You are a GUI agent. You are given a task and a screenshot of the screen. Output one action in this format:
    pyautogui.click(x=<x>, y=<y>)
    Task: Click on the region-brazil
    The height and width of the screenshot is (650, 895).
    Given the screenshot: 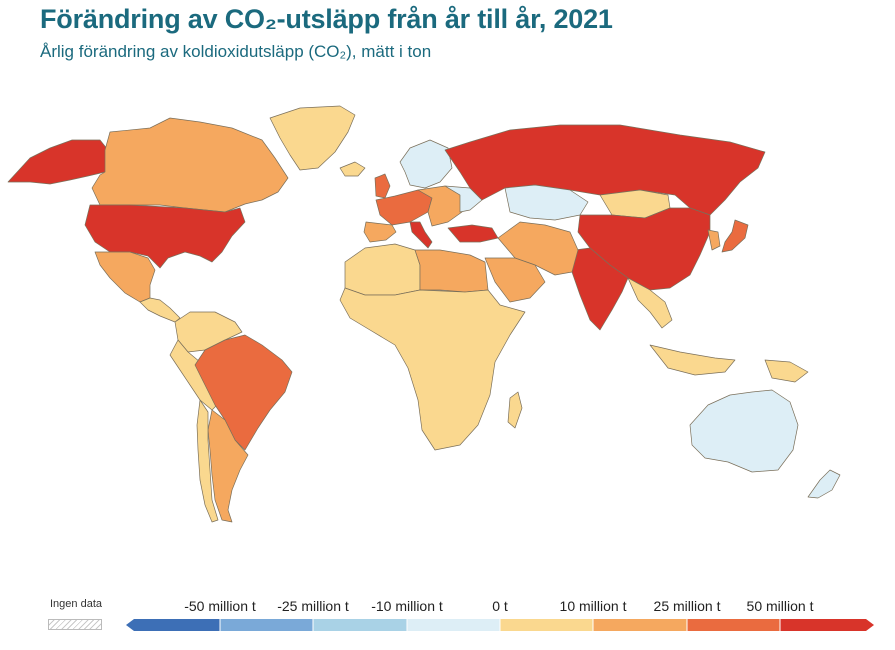 What is the action you would take?
    pyautogui.click(x=243, y=392)
    